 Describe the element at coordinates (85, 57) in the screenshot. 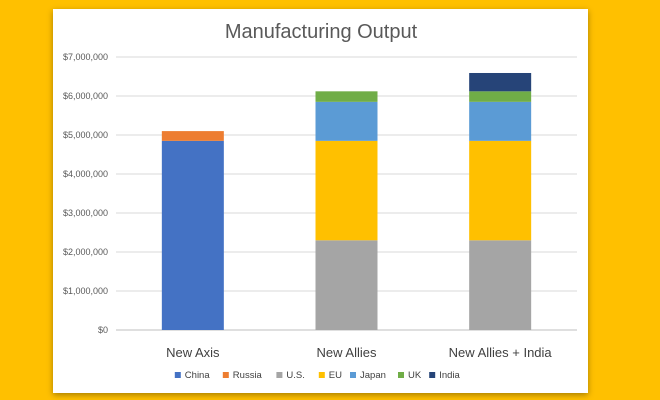

I see `y-tick-label: $7,000,000` at that location.